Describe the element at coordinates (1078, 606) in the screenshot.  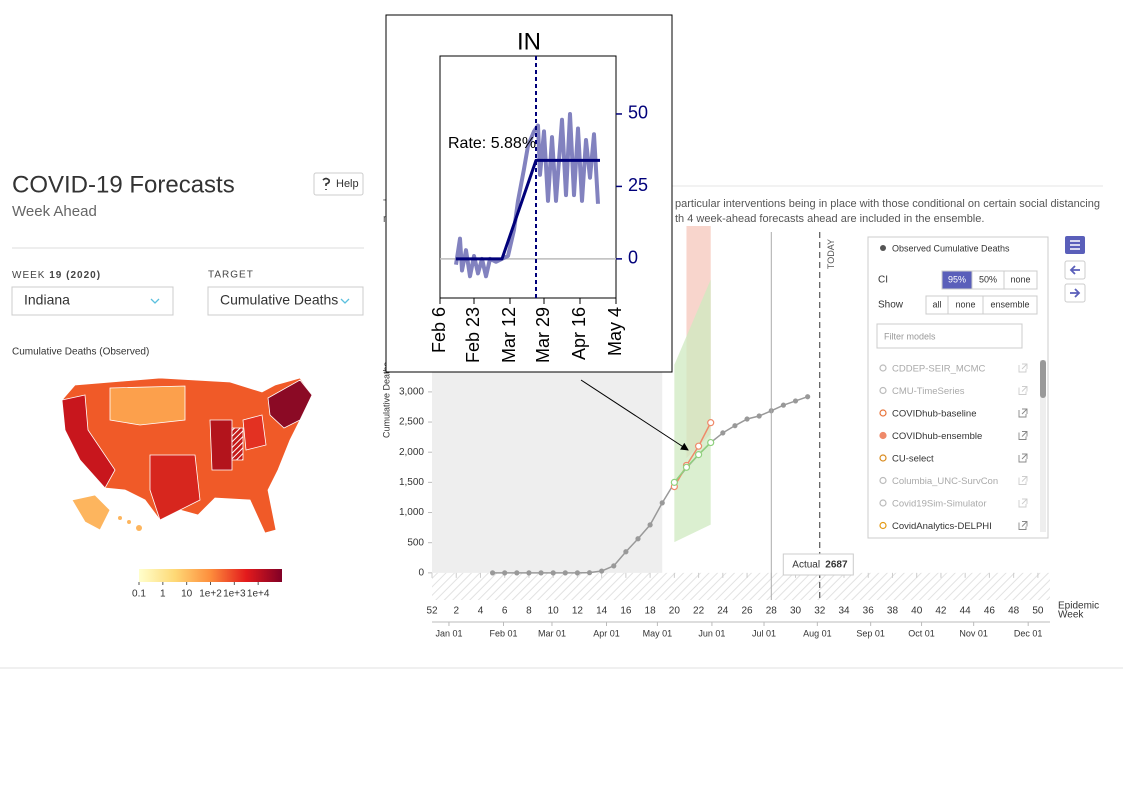
I see `x-axis-label: Epidemic` at that location.